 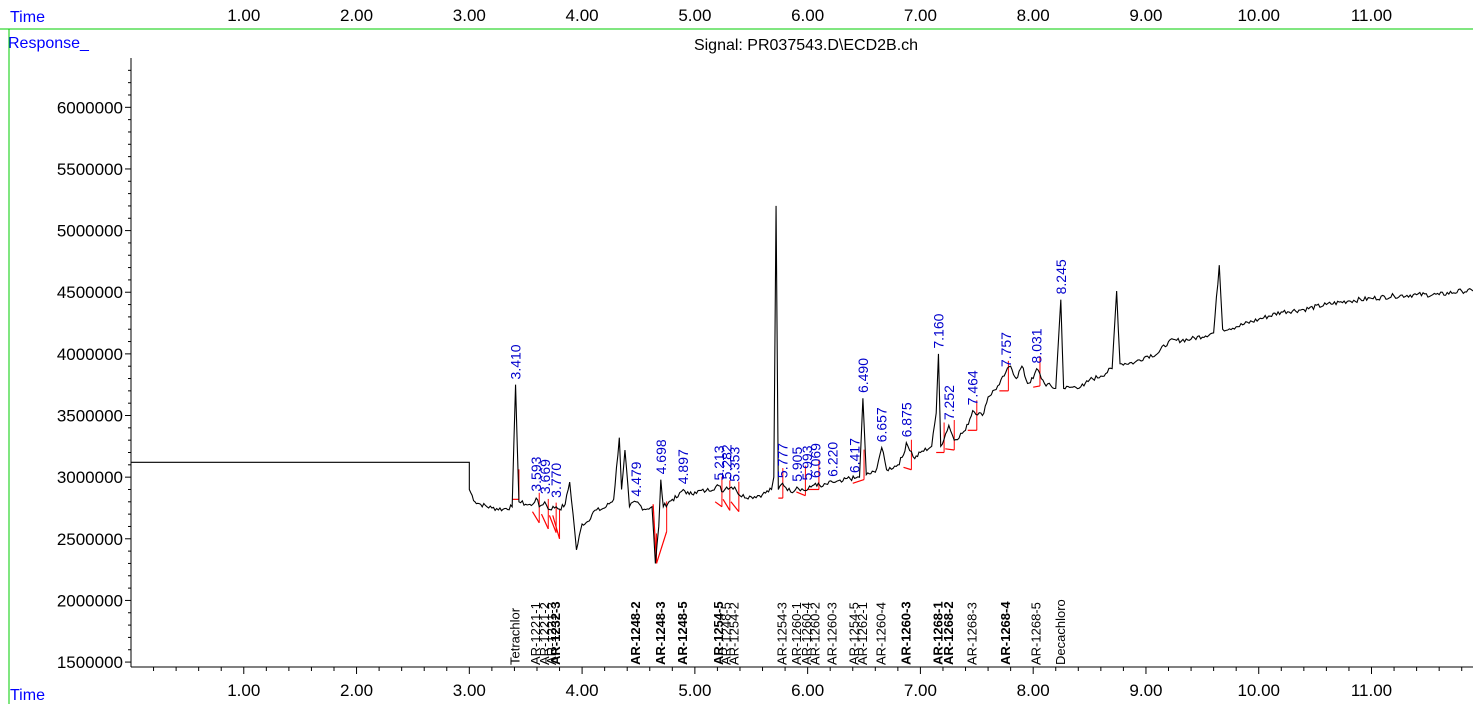 I want to click on x-tick-label: 7.00, so click(x=920, y=690).